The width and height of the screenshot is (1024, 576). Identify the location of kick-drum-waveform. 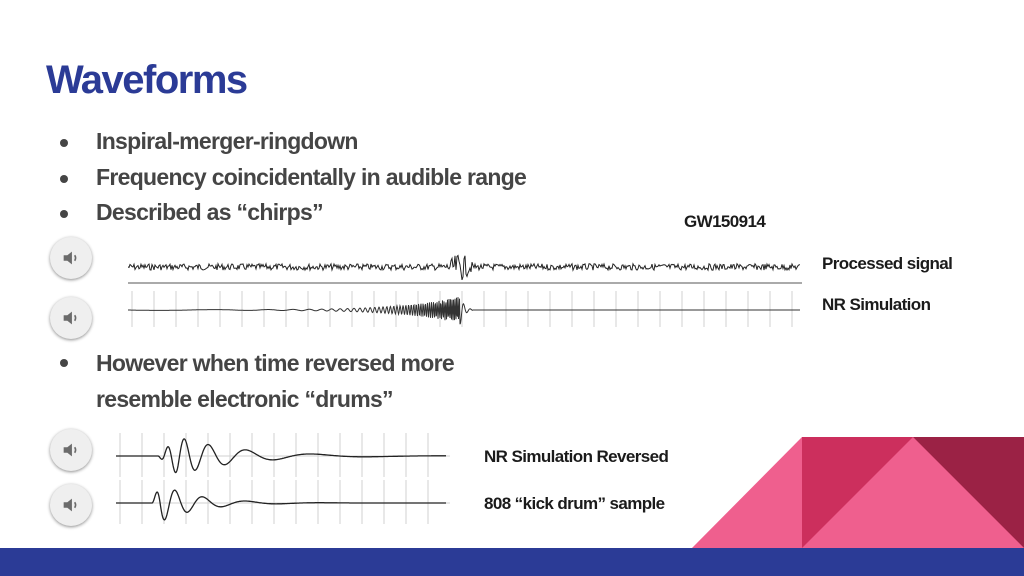
(283, 502).